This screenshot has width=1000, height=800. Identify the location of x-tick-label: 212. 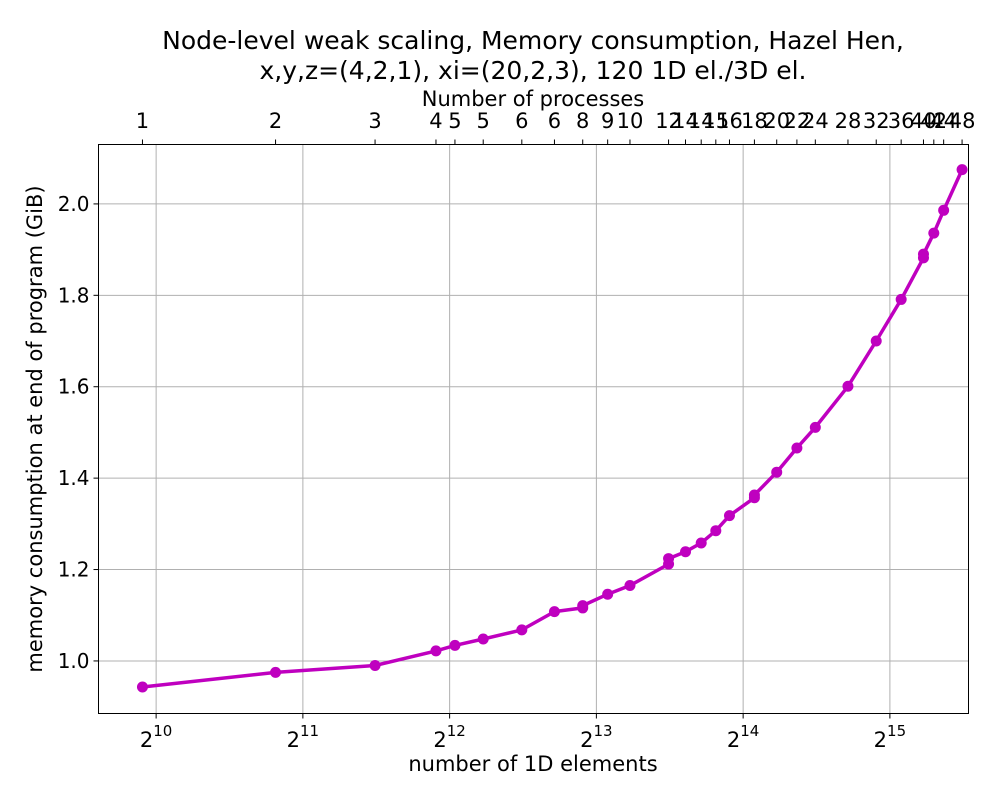
(449, 737).